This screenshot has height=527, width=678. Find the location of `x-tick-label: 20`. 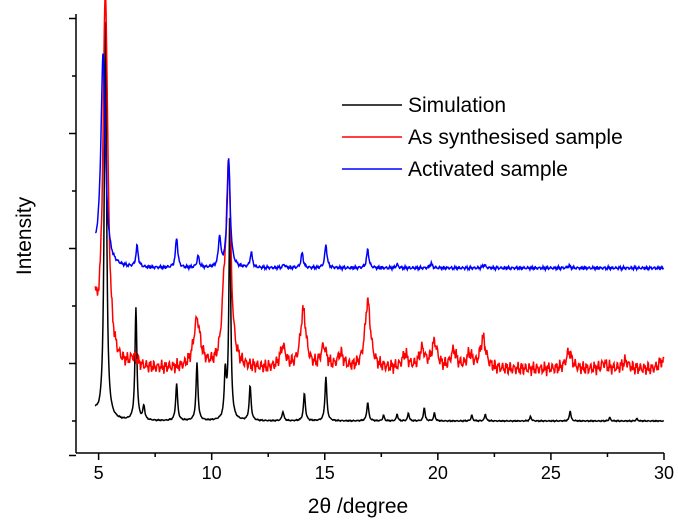

x-tick-label: 20 is located at coordinates (438, 473).